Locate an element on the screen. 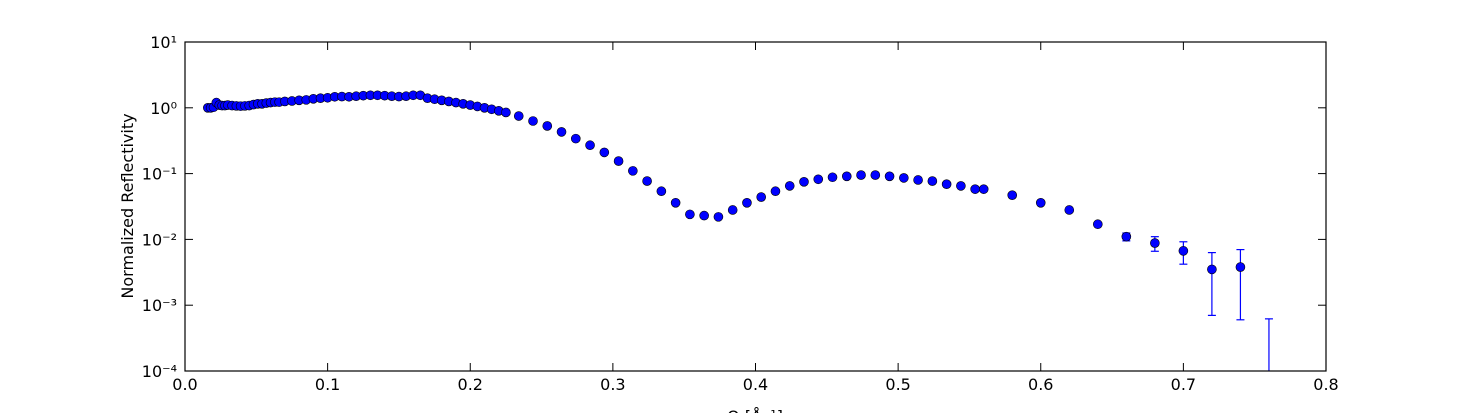 The height and width of the screenshot is (413, 1473). x-tick-label: 0.2 is located at coordinates (470, 384).